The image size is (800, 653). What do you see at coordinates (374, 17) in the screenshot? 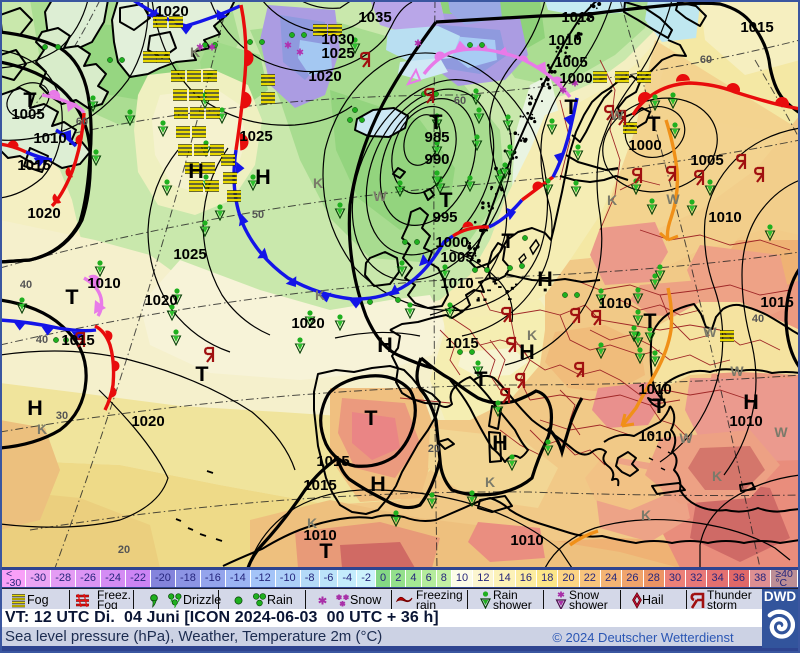
I see `svg-text: 1035` at bounding box center [374, 17].